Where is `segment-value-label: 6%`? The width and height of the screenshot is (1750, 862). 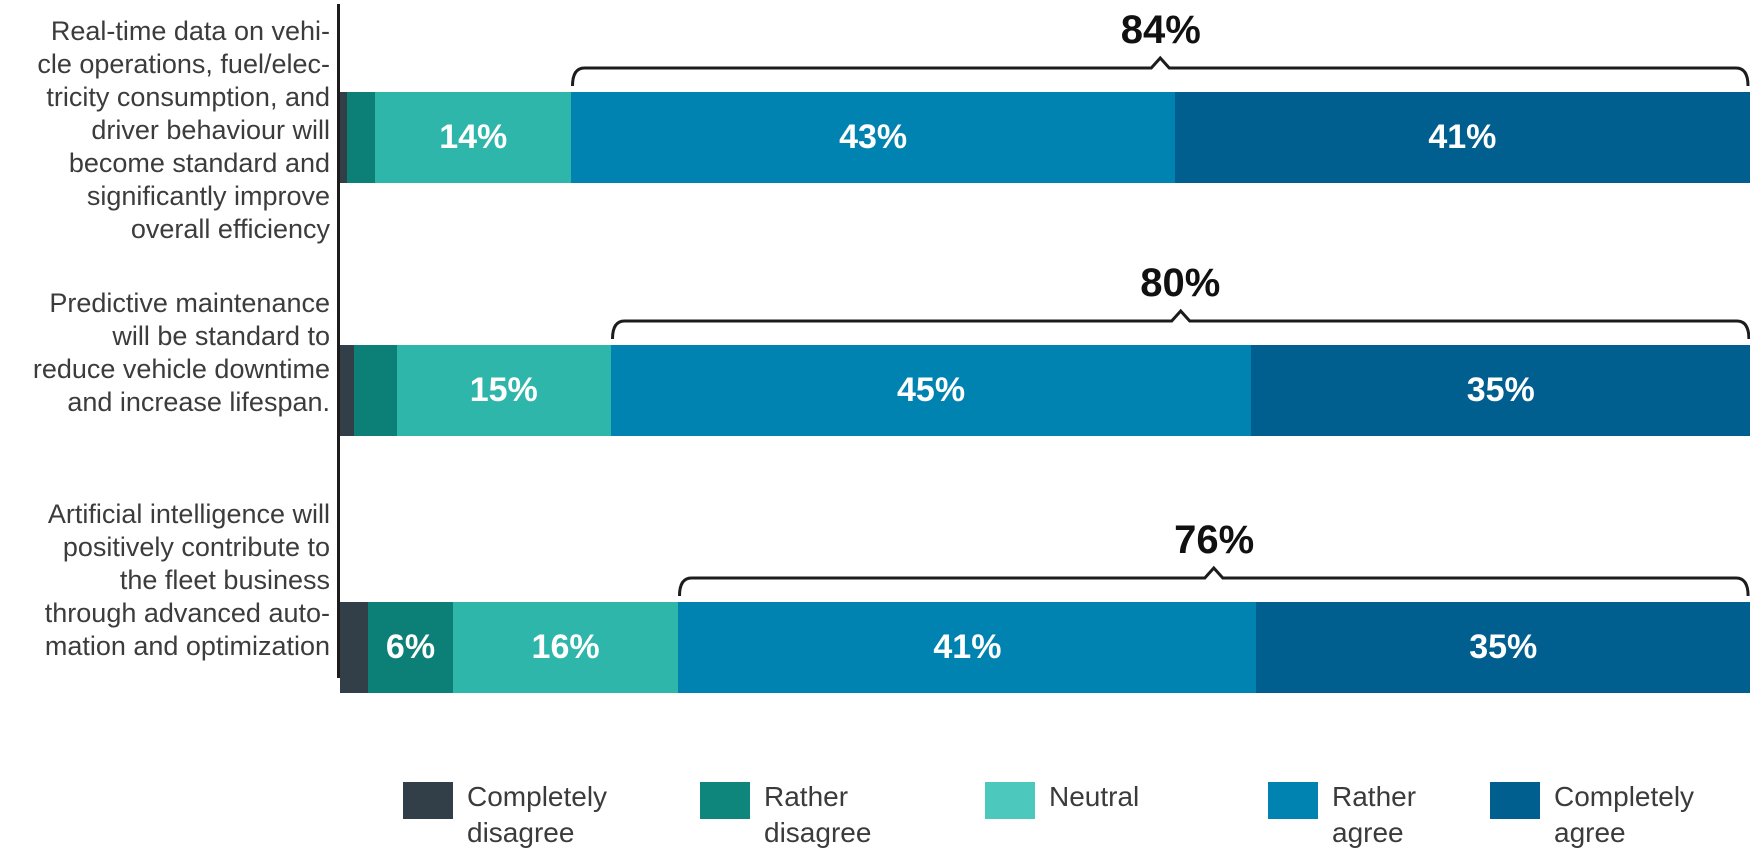
segment-value-label: 6% is located at coordinates (410, 647).